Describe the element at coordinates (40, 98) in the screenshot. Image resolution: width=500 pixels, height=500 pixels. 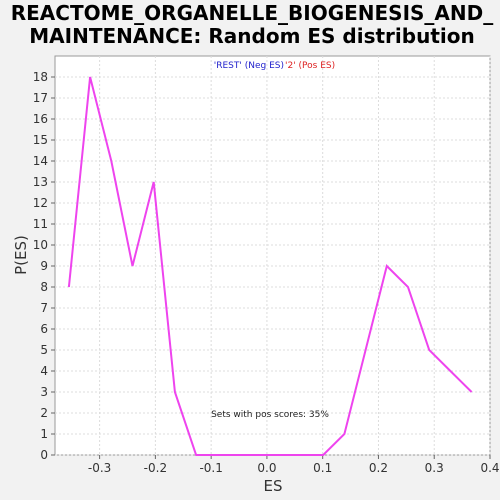
I see `y-tick-label: 17` at that location.